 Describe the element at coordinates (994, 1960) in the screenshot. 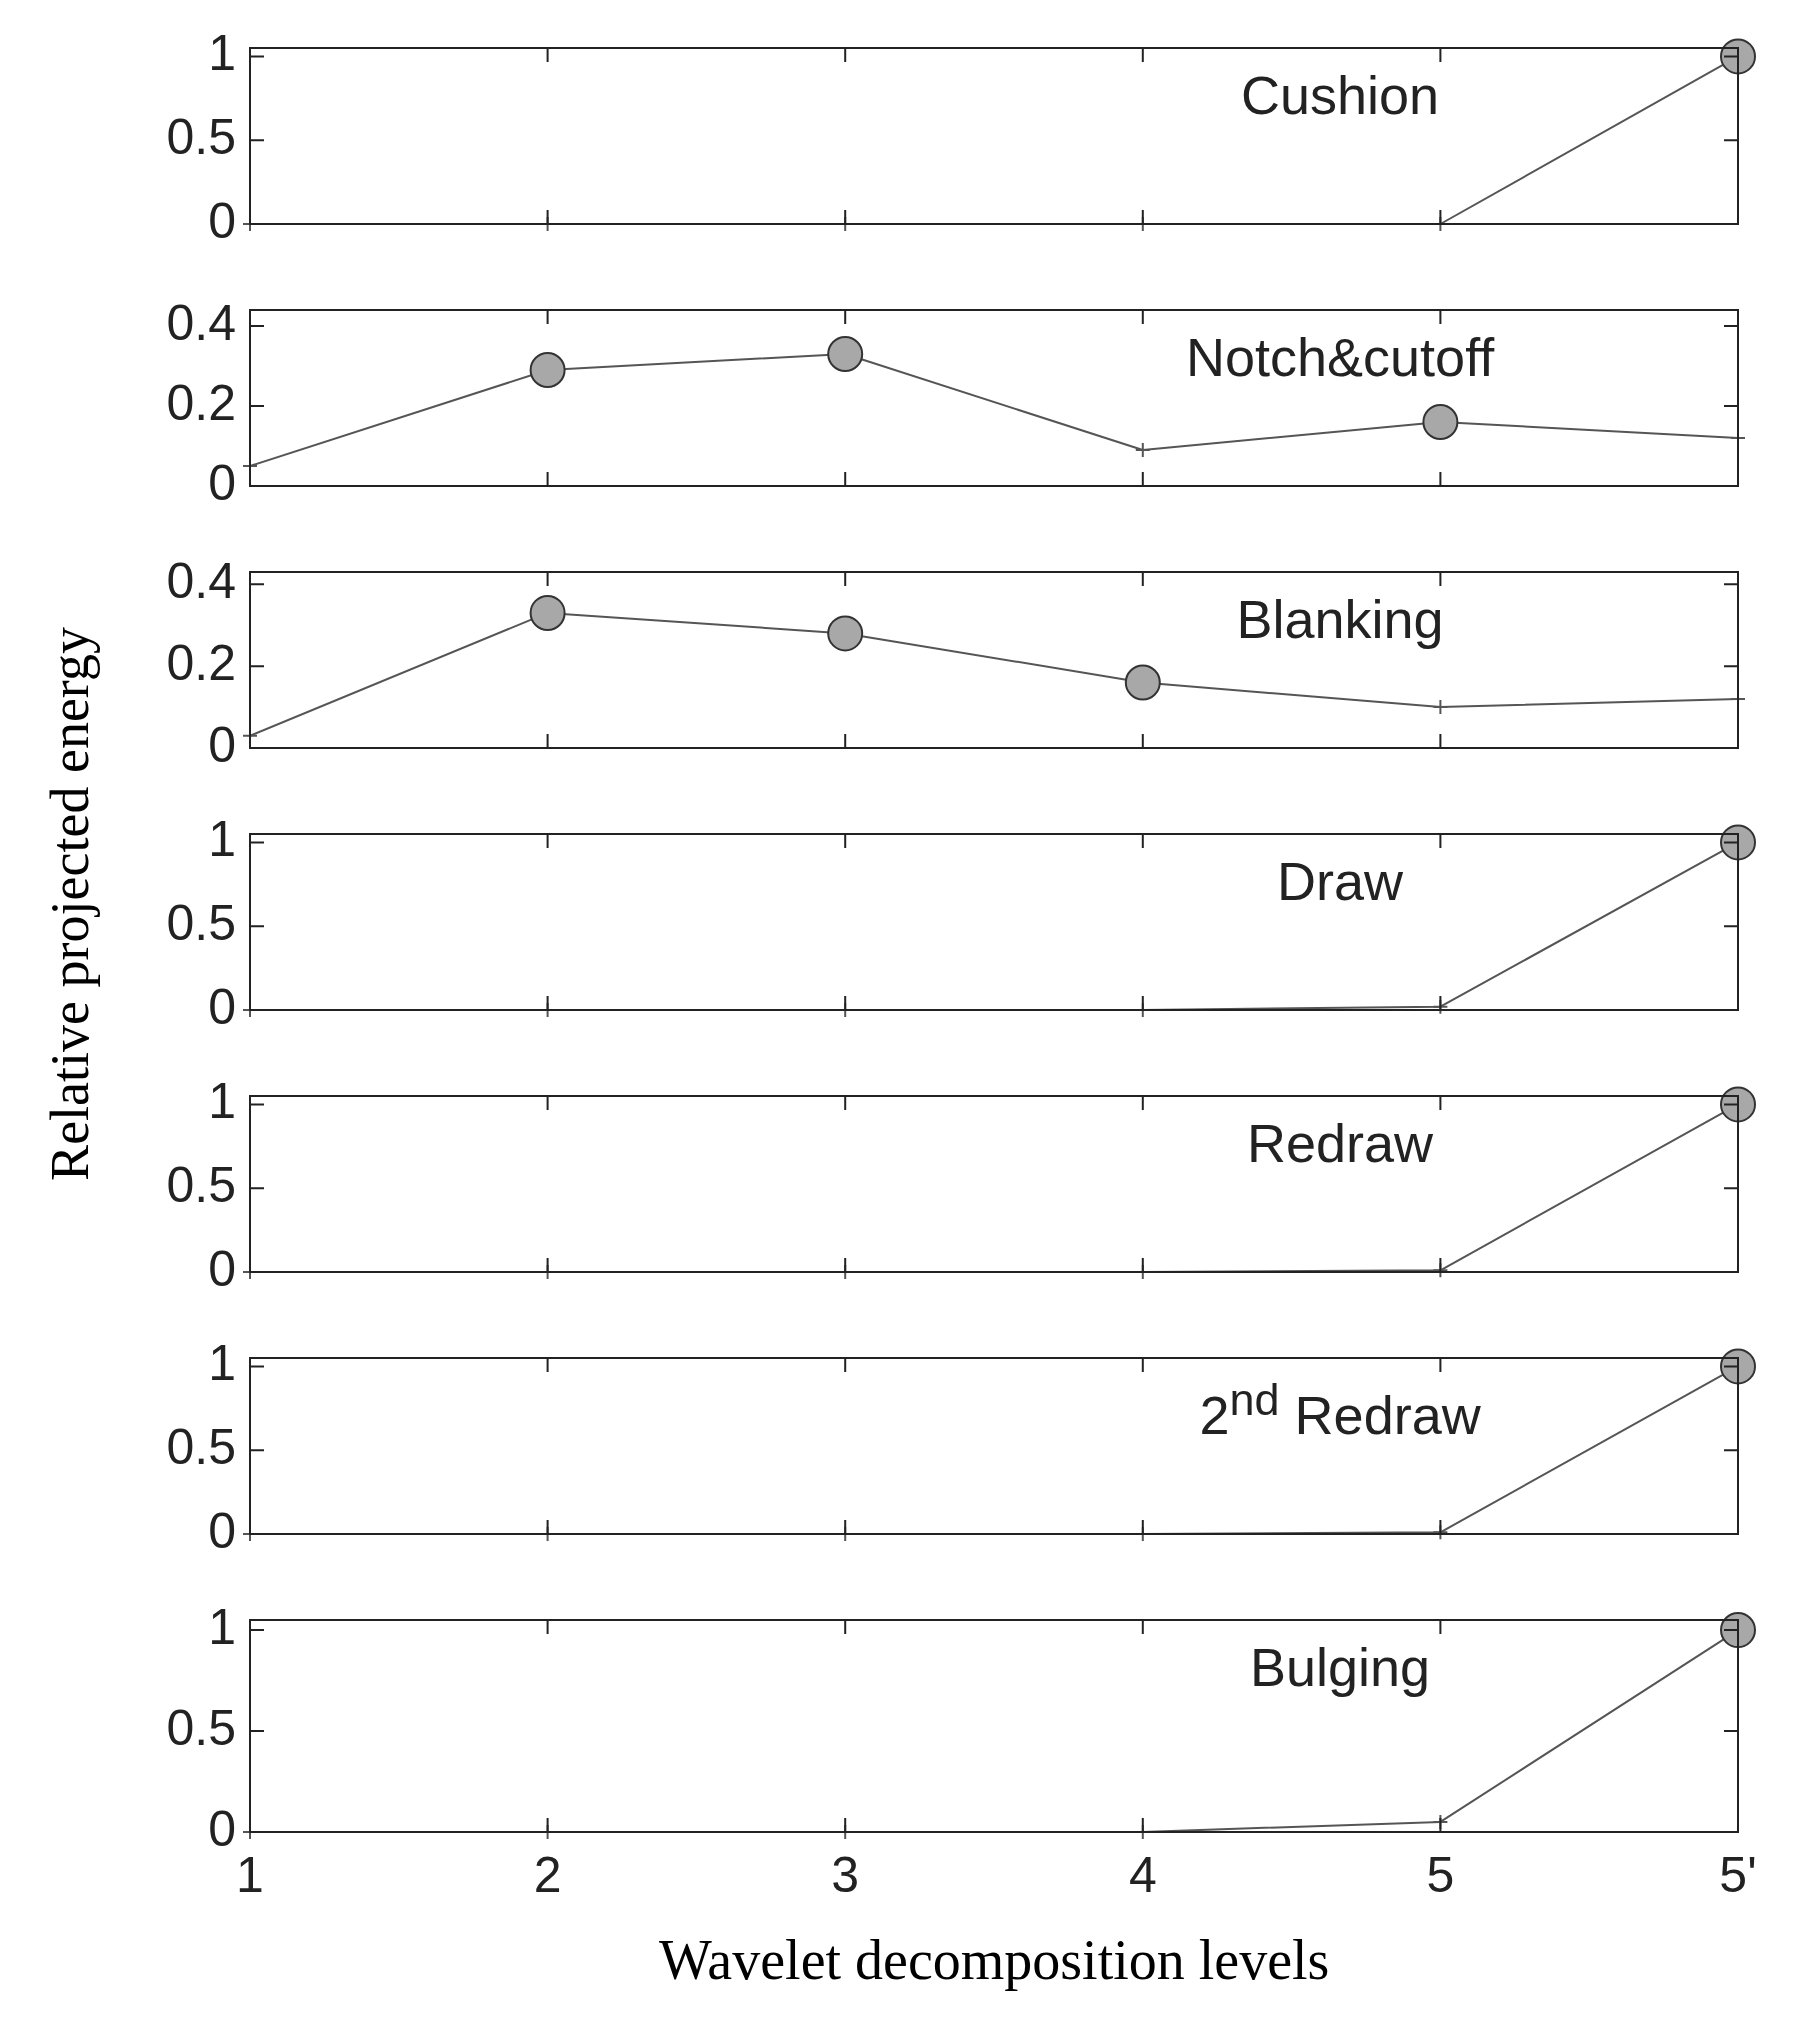

I see `x-axis-title: Wavelet decomposition levels` at that location.